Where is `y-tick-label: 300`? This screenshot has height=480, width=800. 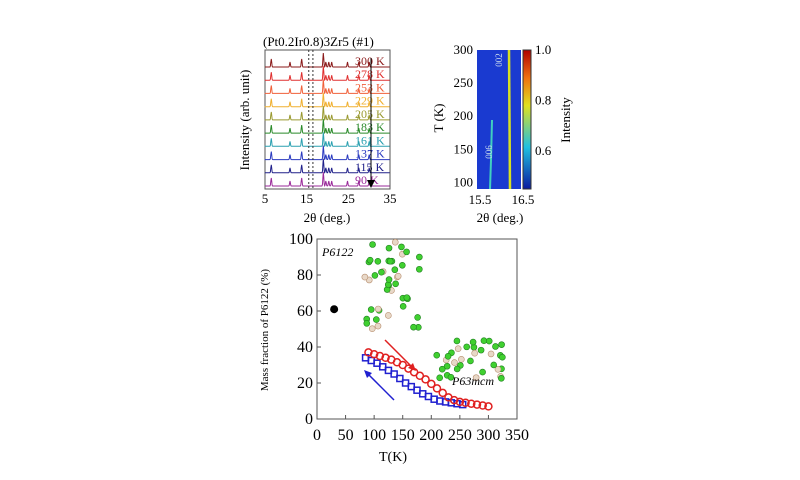 y-tick-label: 300 is located at coordinates (464, 49).